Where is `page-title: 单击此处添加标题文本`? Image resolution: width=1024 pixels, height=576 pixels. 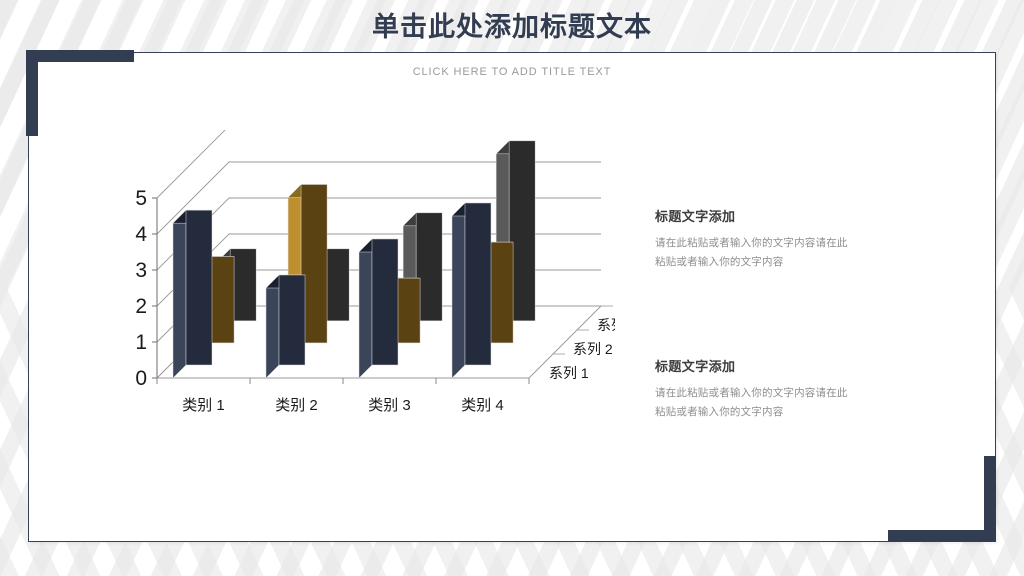
page-title: 单击此处添加标题文本 is located at coordinates (512, 27).